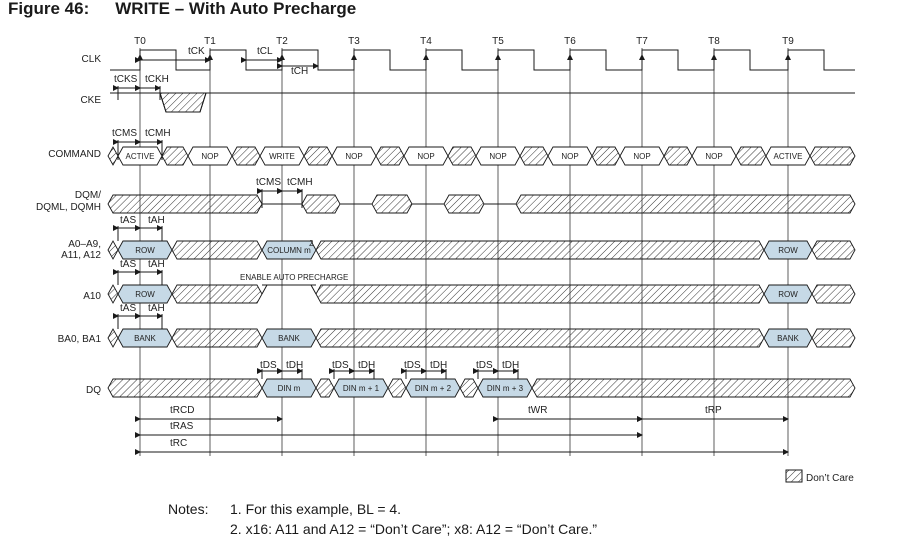 Image resolution: width=924 pixels, height=539 pixels. Describe the element at coordinates (464, 41) in the screenshot. I see `clock-edge-labels: T0 T1 T2 T3 T4 T5 T6 T7 T8 T9` at that location.